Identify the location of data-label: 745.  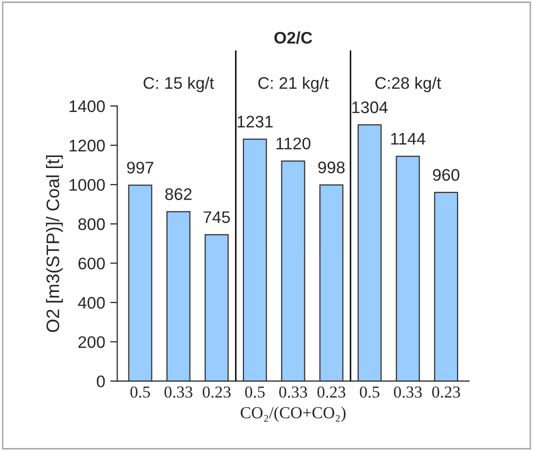
(217, 217).